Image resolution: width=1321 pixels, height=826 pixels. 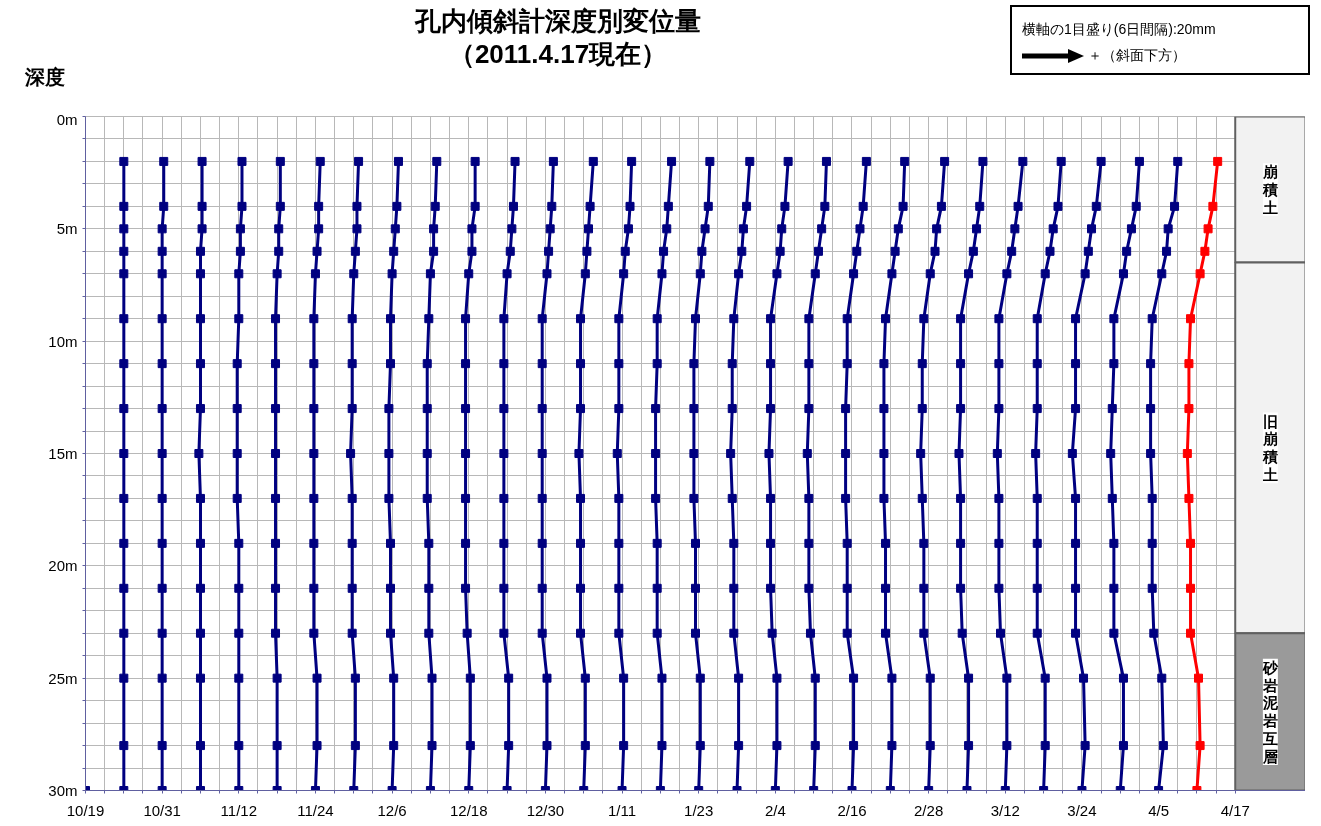 What do you see at coordinates (63, 678) in the screenshot?
I see `y-tick-label: 25m` at bounding box center [63, 678].